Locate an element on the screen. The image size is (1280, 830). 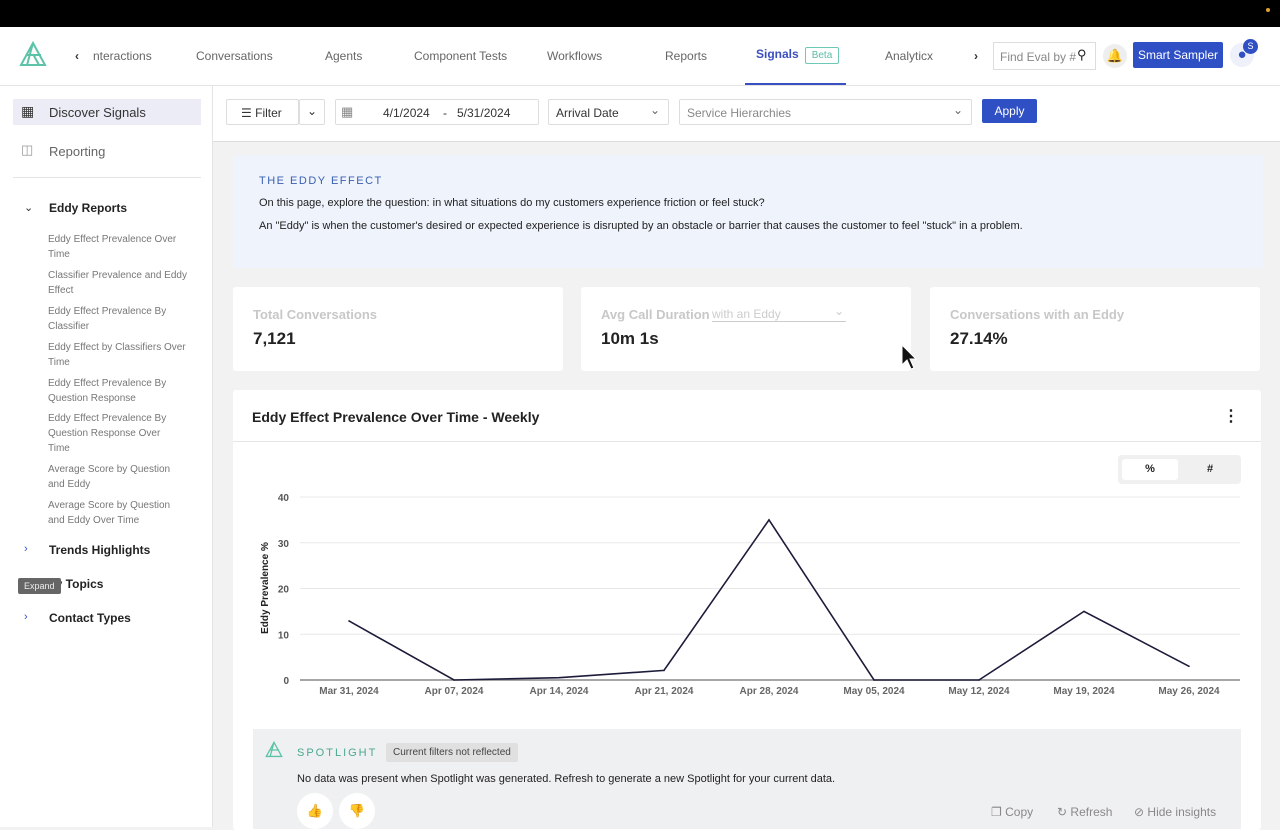
copy-icon: ❐ is located at coordinates (996, 812).